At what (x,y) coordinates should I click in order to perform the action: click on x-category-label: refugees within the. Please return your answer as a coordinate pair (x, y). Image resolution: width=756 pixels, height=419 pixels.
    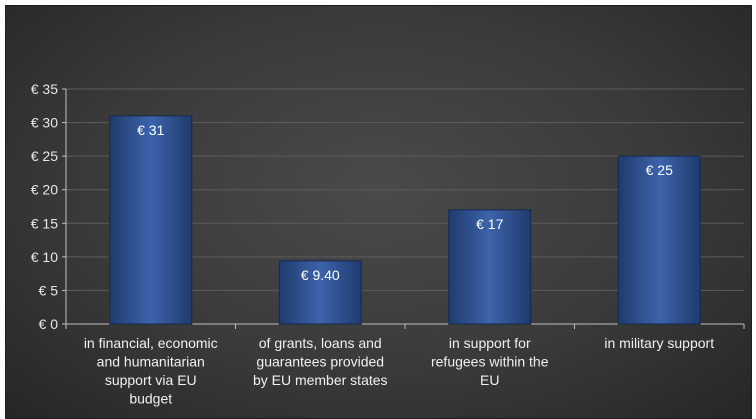
    Looking at the image, I should click on (490, 362).